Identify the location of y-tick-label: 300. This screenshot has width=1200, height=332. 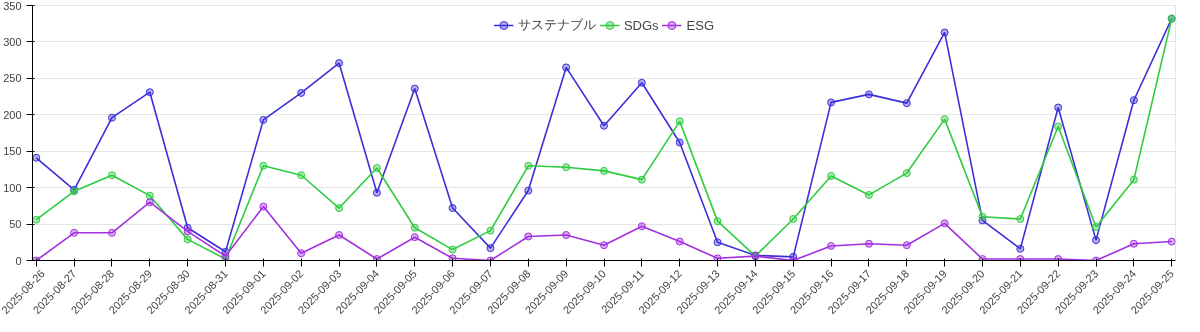
(12, 41).